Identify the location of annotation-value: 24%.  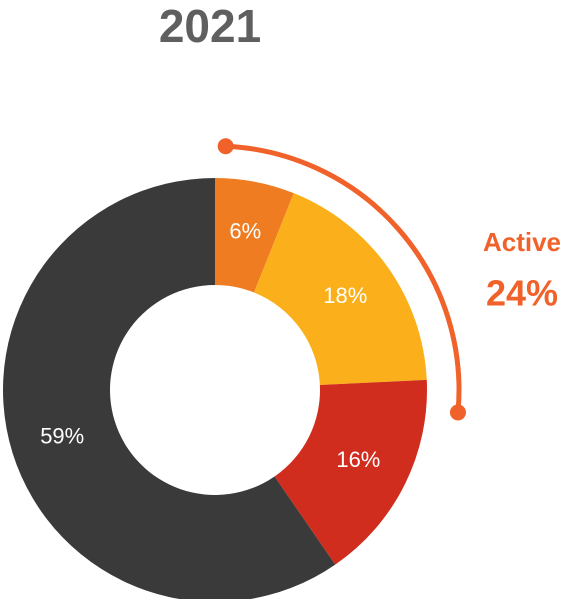
(522, 293).